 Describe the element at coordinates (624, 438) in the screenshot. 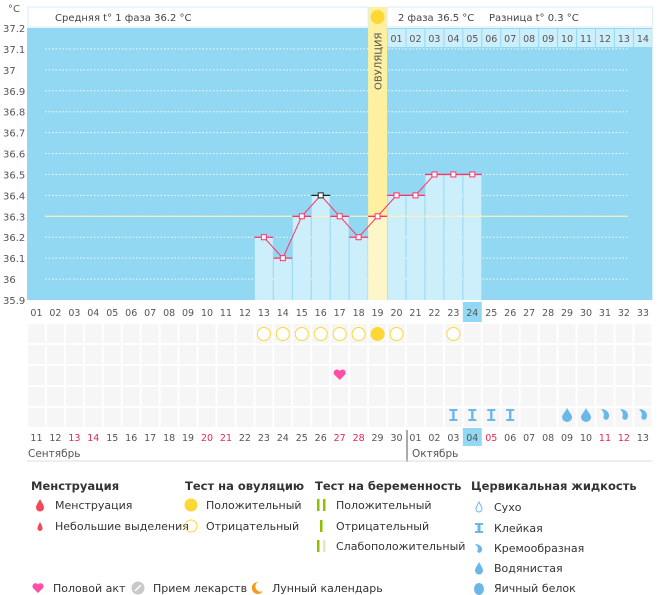

I see `calendar-date: 12` at that location.